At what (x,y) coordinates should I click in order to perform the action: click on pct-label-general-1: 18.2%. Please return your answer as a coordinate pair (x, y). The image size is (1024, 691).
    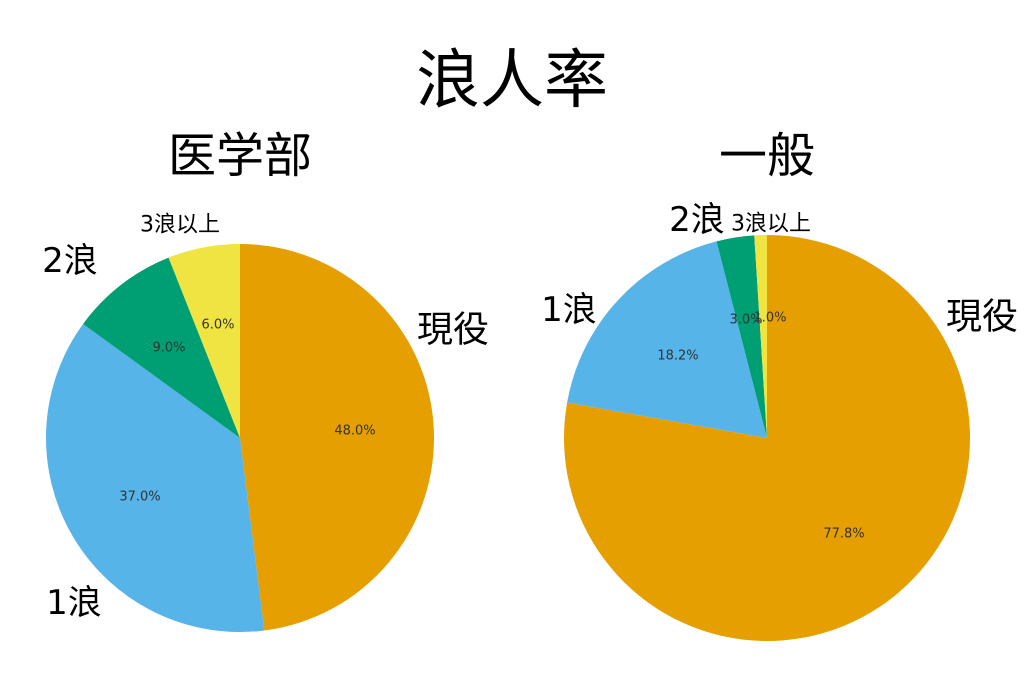
    Looking at the image, I should click on (677, 356).